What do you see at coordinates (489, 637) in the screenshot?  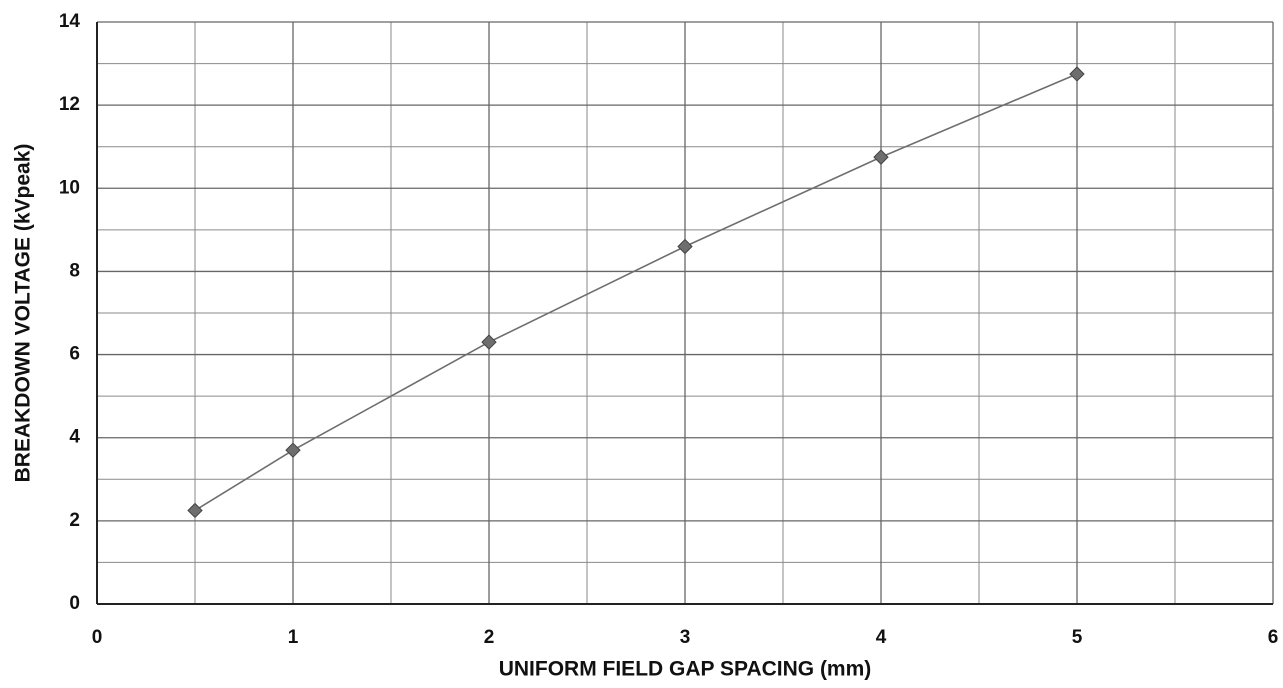 I see `x-tick-label: 2` at bounding box center [489, 637].